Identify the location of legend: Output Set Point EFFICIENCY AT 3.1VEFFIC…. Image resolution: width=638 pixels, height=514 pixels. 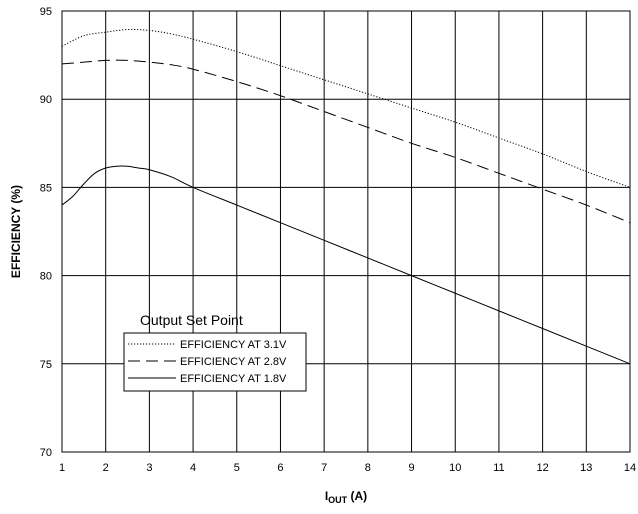
(215, 352).